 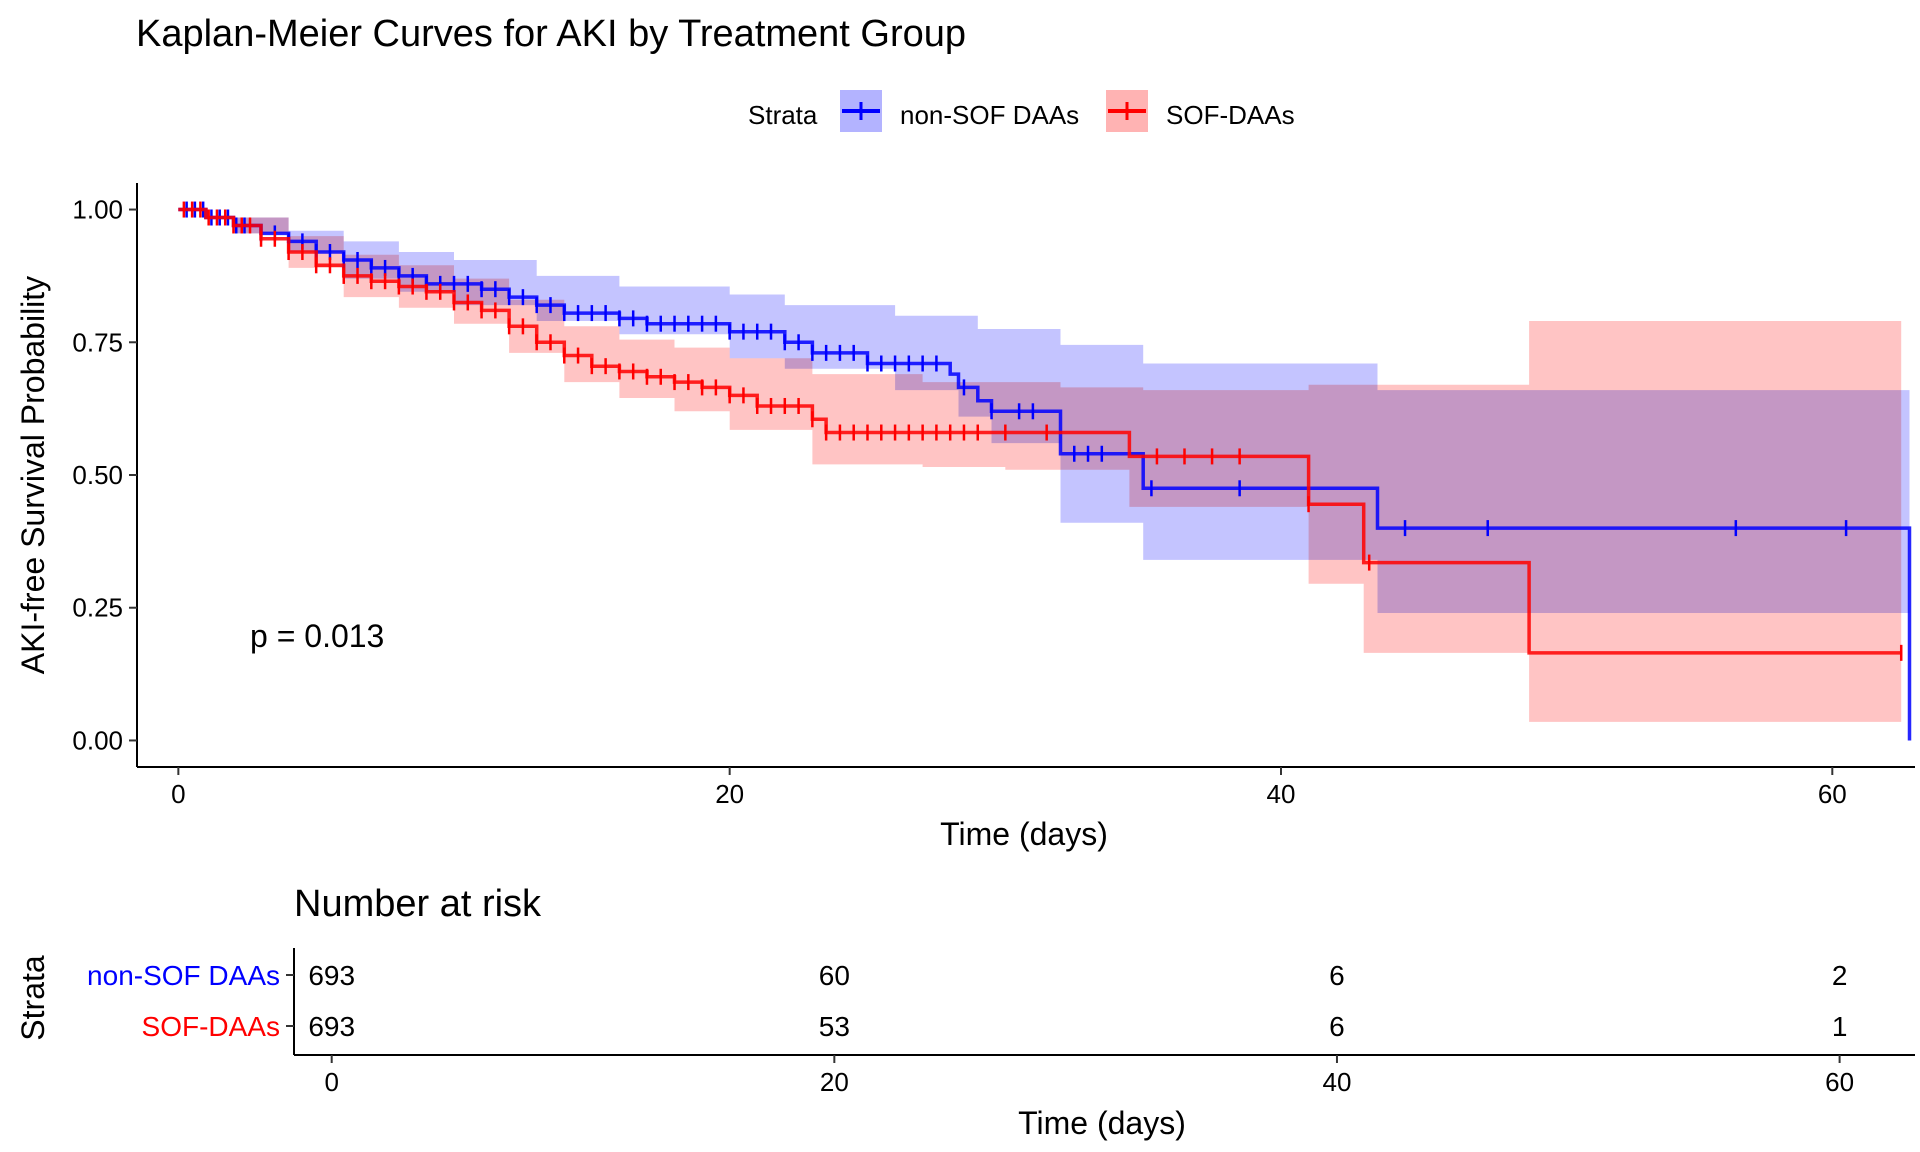 What do you see at coordinates (418, 904) in the screenshot?
I see `risk-table-title: Number at risk` at bounding box center [418, 904].